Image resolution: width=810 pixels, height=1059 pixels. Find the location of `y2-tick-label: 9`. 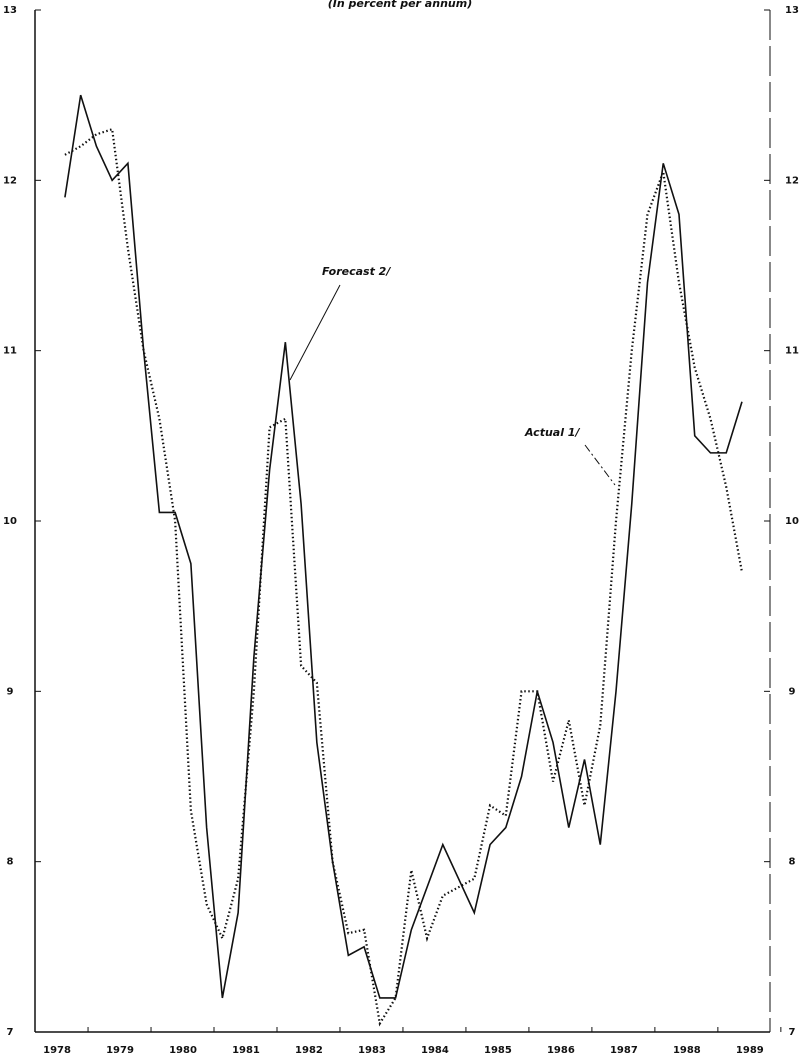

y2-tick-label: 9 is located at coordinates (792, 691).